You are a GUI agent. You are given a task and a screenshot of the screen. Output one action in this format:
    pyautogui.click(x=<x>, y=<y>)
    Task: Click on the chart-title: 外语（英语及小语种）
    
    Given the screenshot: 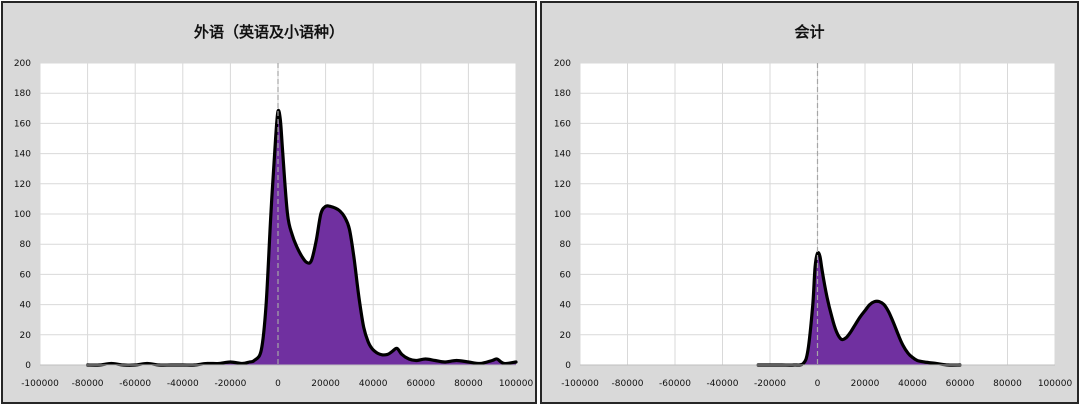 What is the action you would take?
    pyautogui.click(x=268, y=32)
    